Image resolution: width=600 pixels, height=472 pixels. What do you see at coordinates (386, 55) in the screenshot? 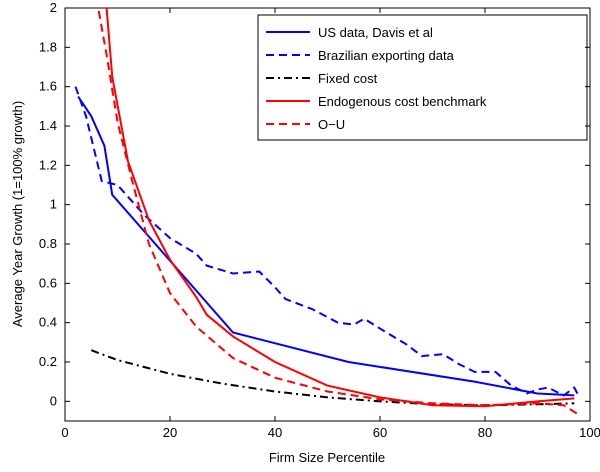
I see `legend-label: Brazilian exporting data` at bounding box center [386, 55].